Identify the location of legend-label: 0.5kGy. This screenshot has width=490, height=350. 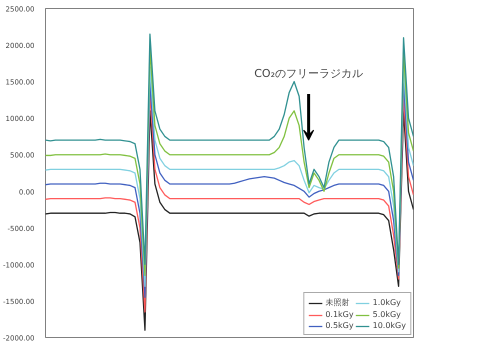
(339, 325).